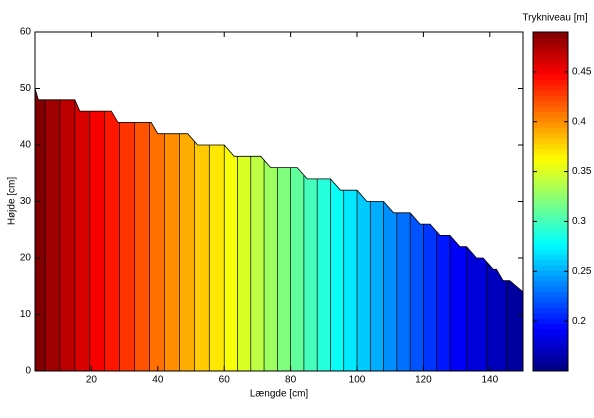  What do you see at coordinates (291, 380) in the screenshot?
I see `x-tick-label: 80` at bounding box center [291, 380].